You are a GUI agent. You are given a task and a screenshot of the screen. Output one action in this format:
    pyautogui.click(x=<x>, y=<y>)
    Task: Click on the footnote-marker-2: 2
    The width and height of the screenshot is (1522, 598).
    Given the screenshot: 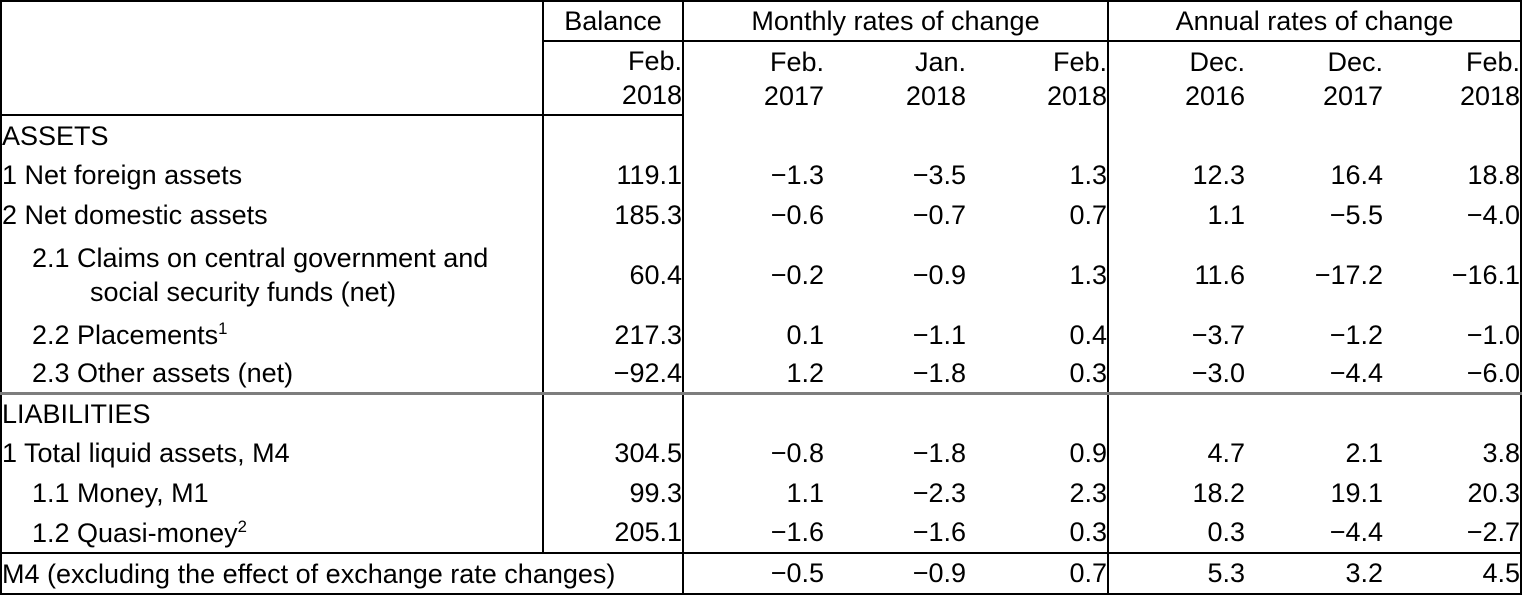 What is the action you would take?
    pyautogui.click(x=242, y=526)
    